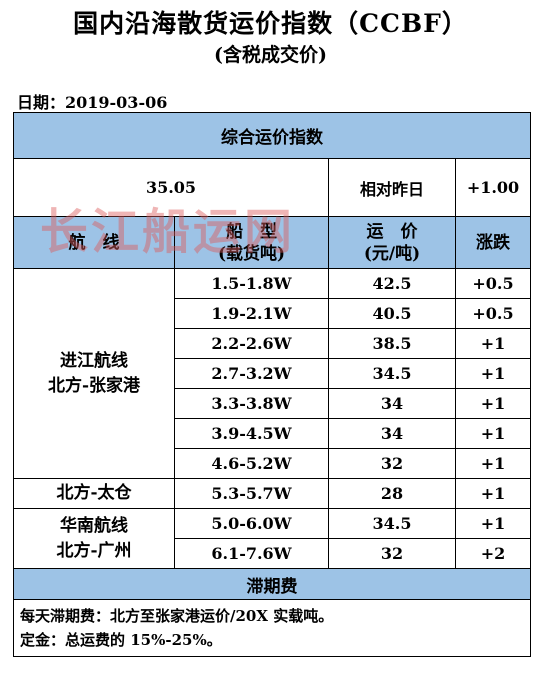  Describe the element at coordinates (270, 23) in the screenshot. I see `page-title: 国内沿海散货运价指数（CCBF）` at that location.